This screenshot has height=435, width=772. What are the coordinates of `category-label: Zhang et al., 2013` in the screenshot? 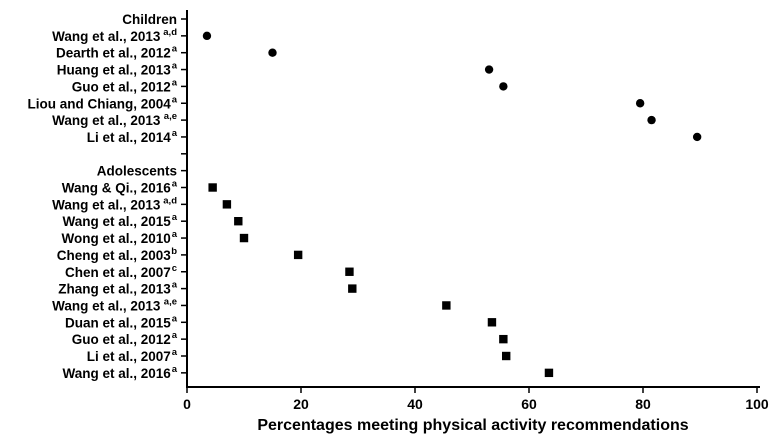 It's located at (114, 289).